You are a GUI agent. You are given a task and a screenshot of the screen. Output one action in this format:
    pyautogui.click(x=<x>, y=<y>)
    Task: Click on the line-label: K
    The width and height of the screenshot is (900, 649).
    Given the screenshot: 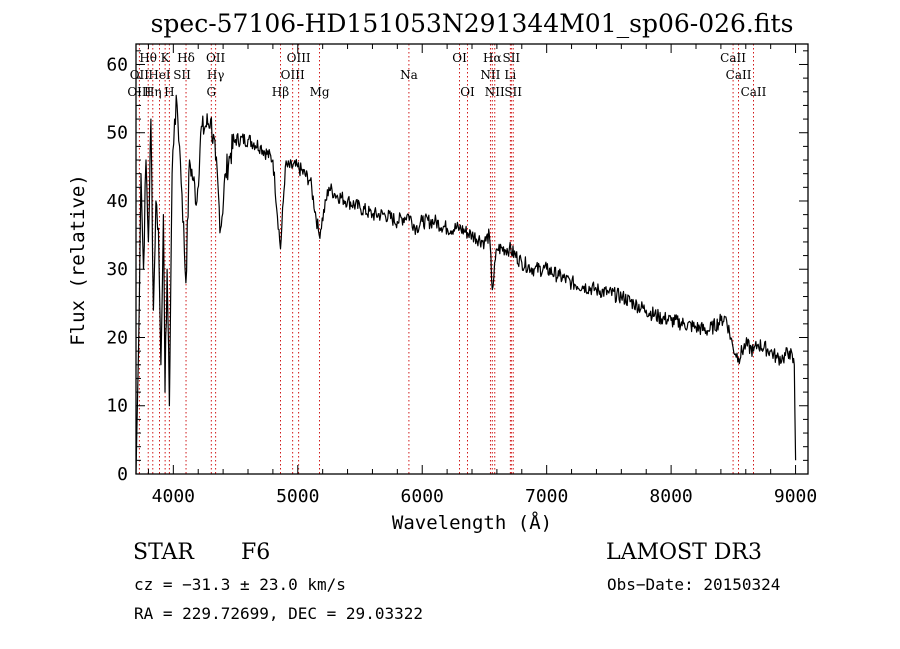 What is the action you would take?
    pyautogui.click(x=166, y=58)
    